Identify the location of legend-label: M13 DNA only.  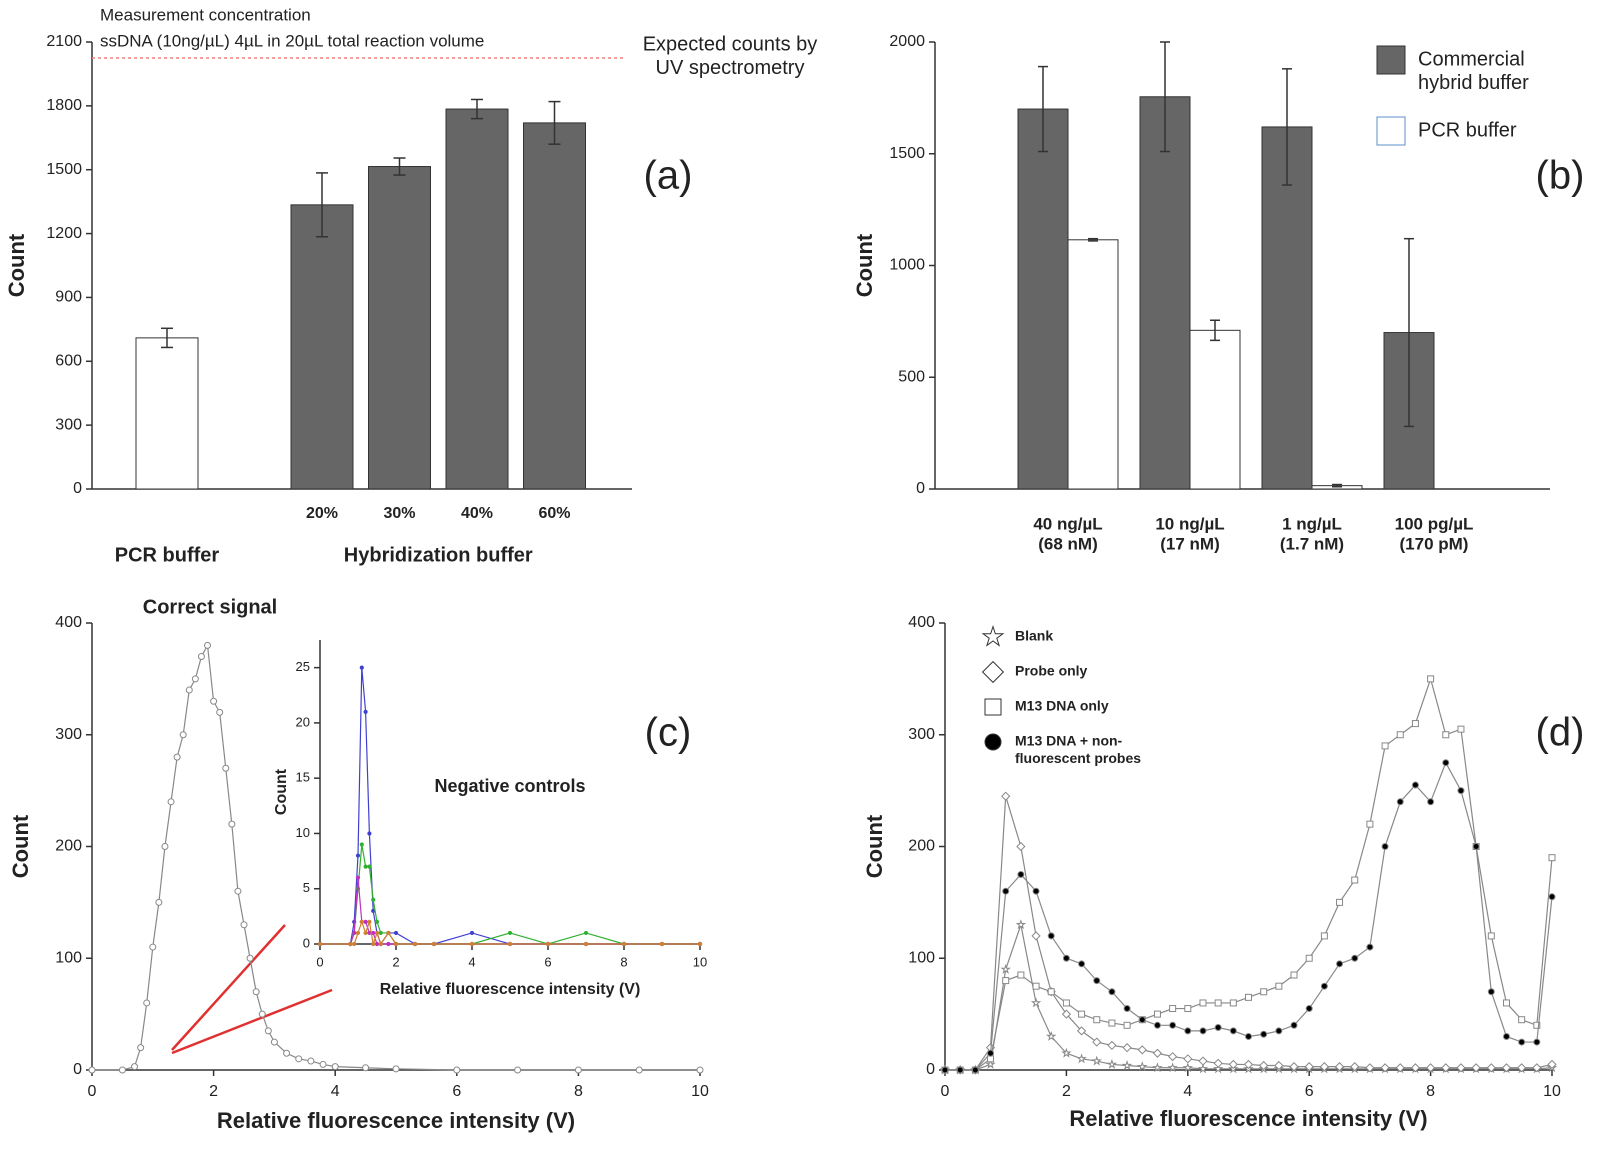
(1062, 706).